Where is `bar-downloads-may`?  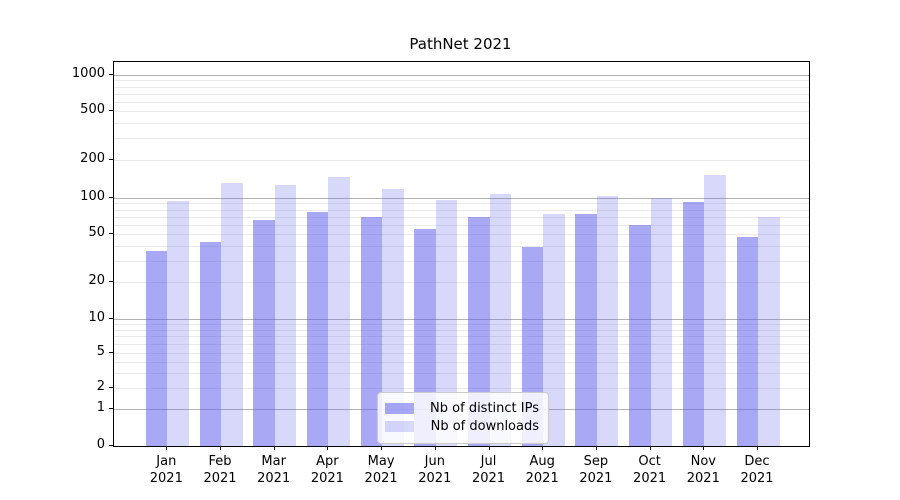
bar-downloads-may is located at coordinates (393, 317).